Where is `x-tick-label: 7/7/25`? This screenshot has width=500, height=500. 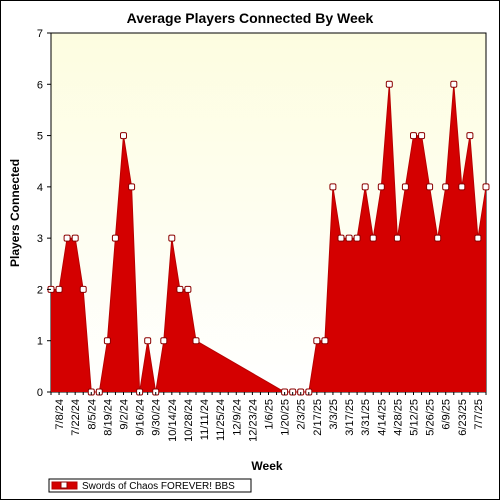
x-tick-label: 7/7/25 is located at coordinates (479, 414).